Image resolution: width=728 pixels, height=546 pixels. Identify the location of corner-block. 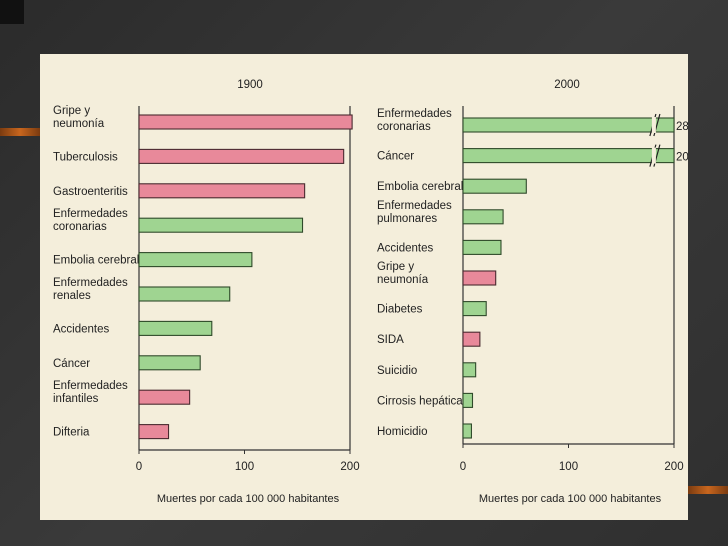
(12, 12).